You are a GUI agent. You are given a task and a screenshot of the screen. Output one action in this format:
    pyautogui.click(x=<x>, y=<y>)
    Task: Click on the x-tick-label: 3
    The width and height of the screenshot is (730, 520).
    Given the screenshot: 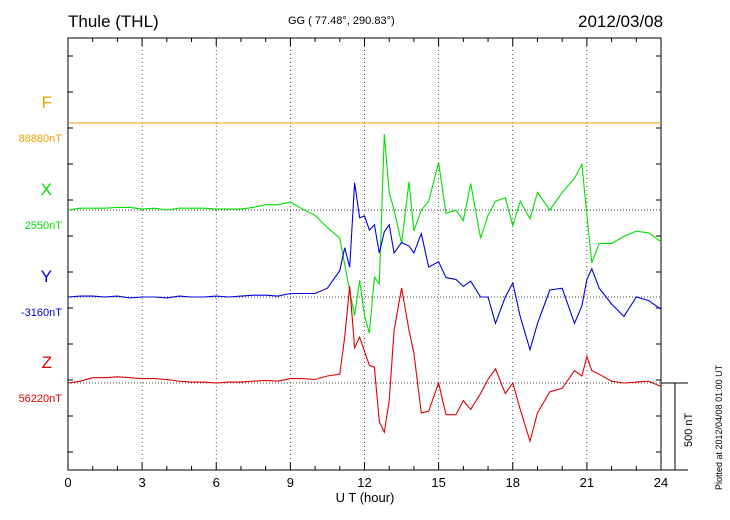 What is the action you would take?
    pyautogui.click(x=142, y=482)
    